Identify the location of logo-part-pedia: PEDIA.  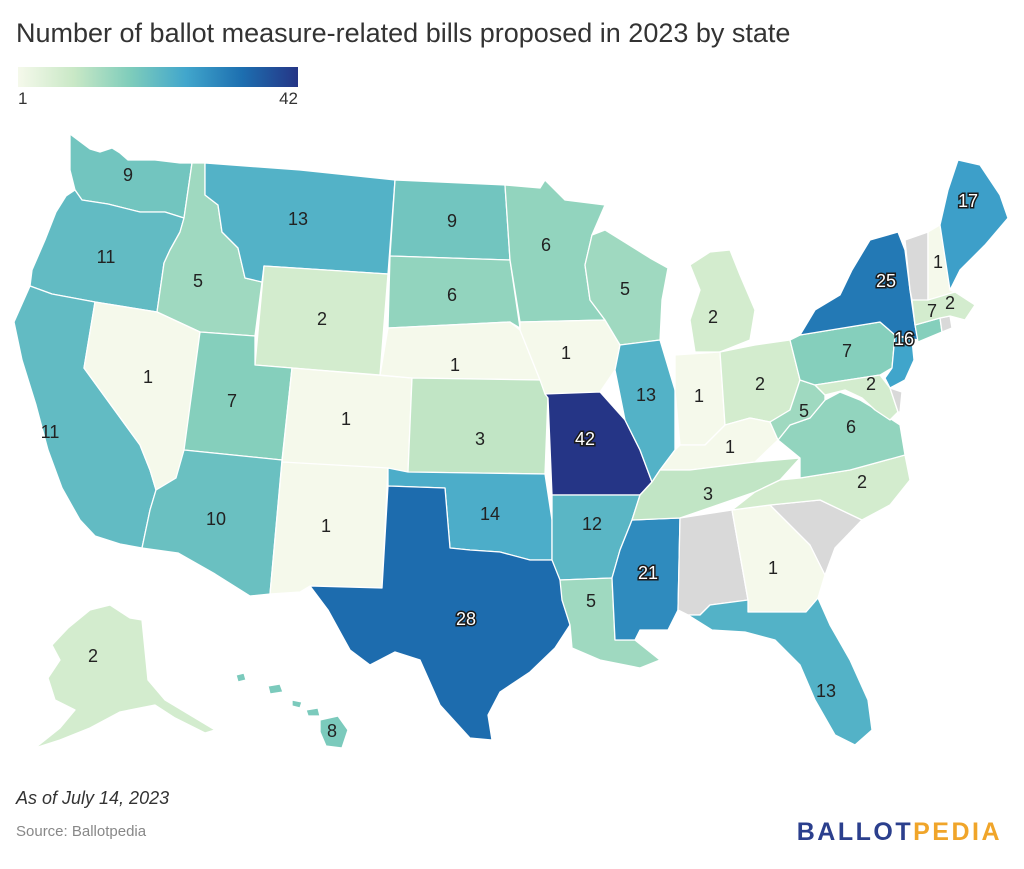
(957, 832).